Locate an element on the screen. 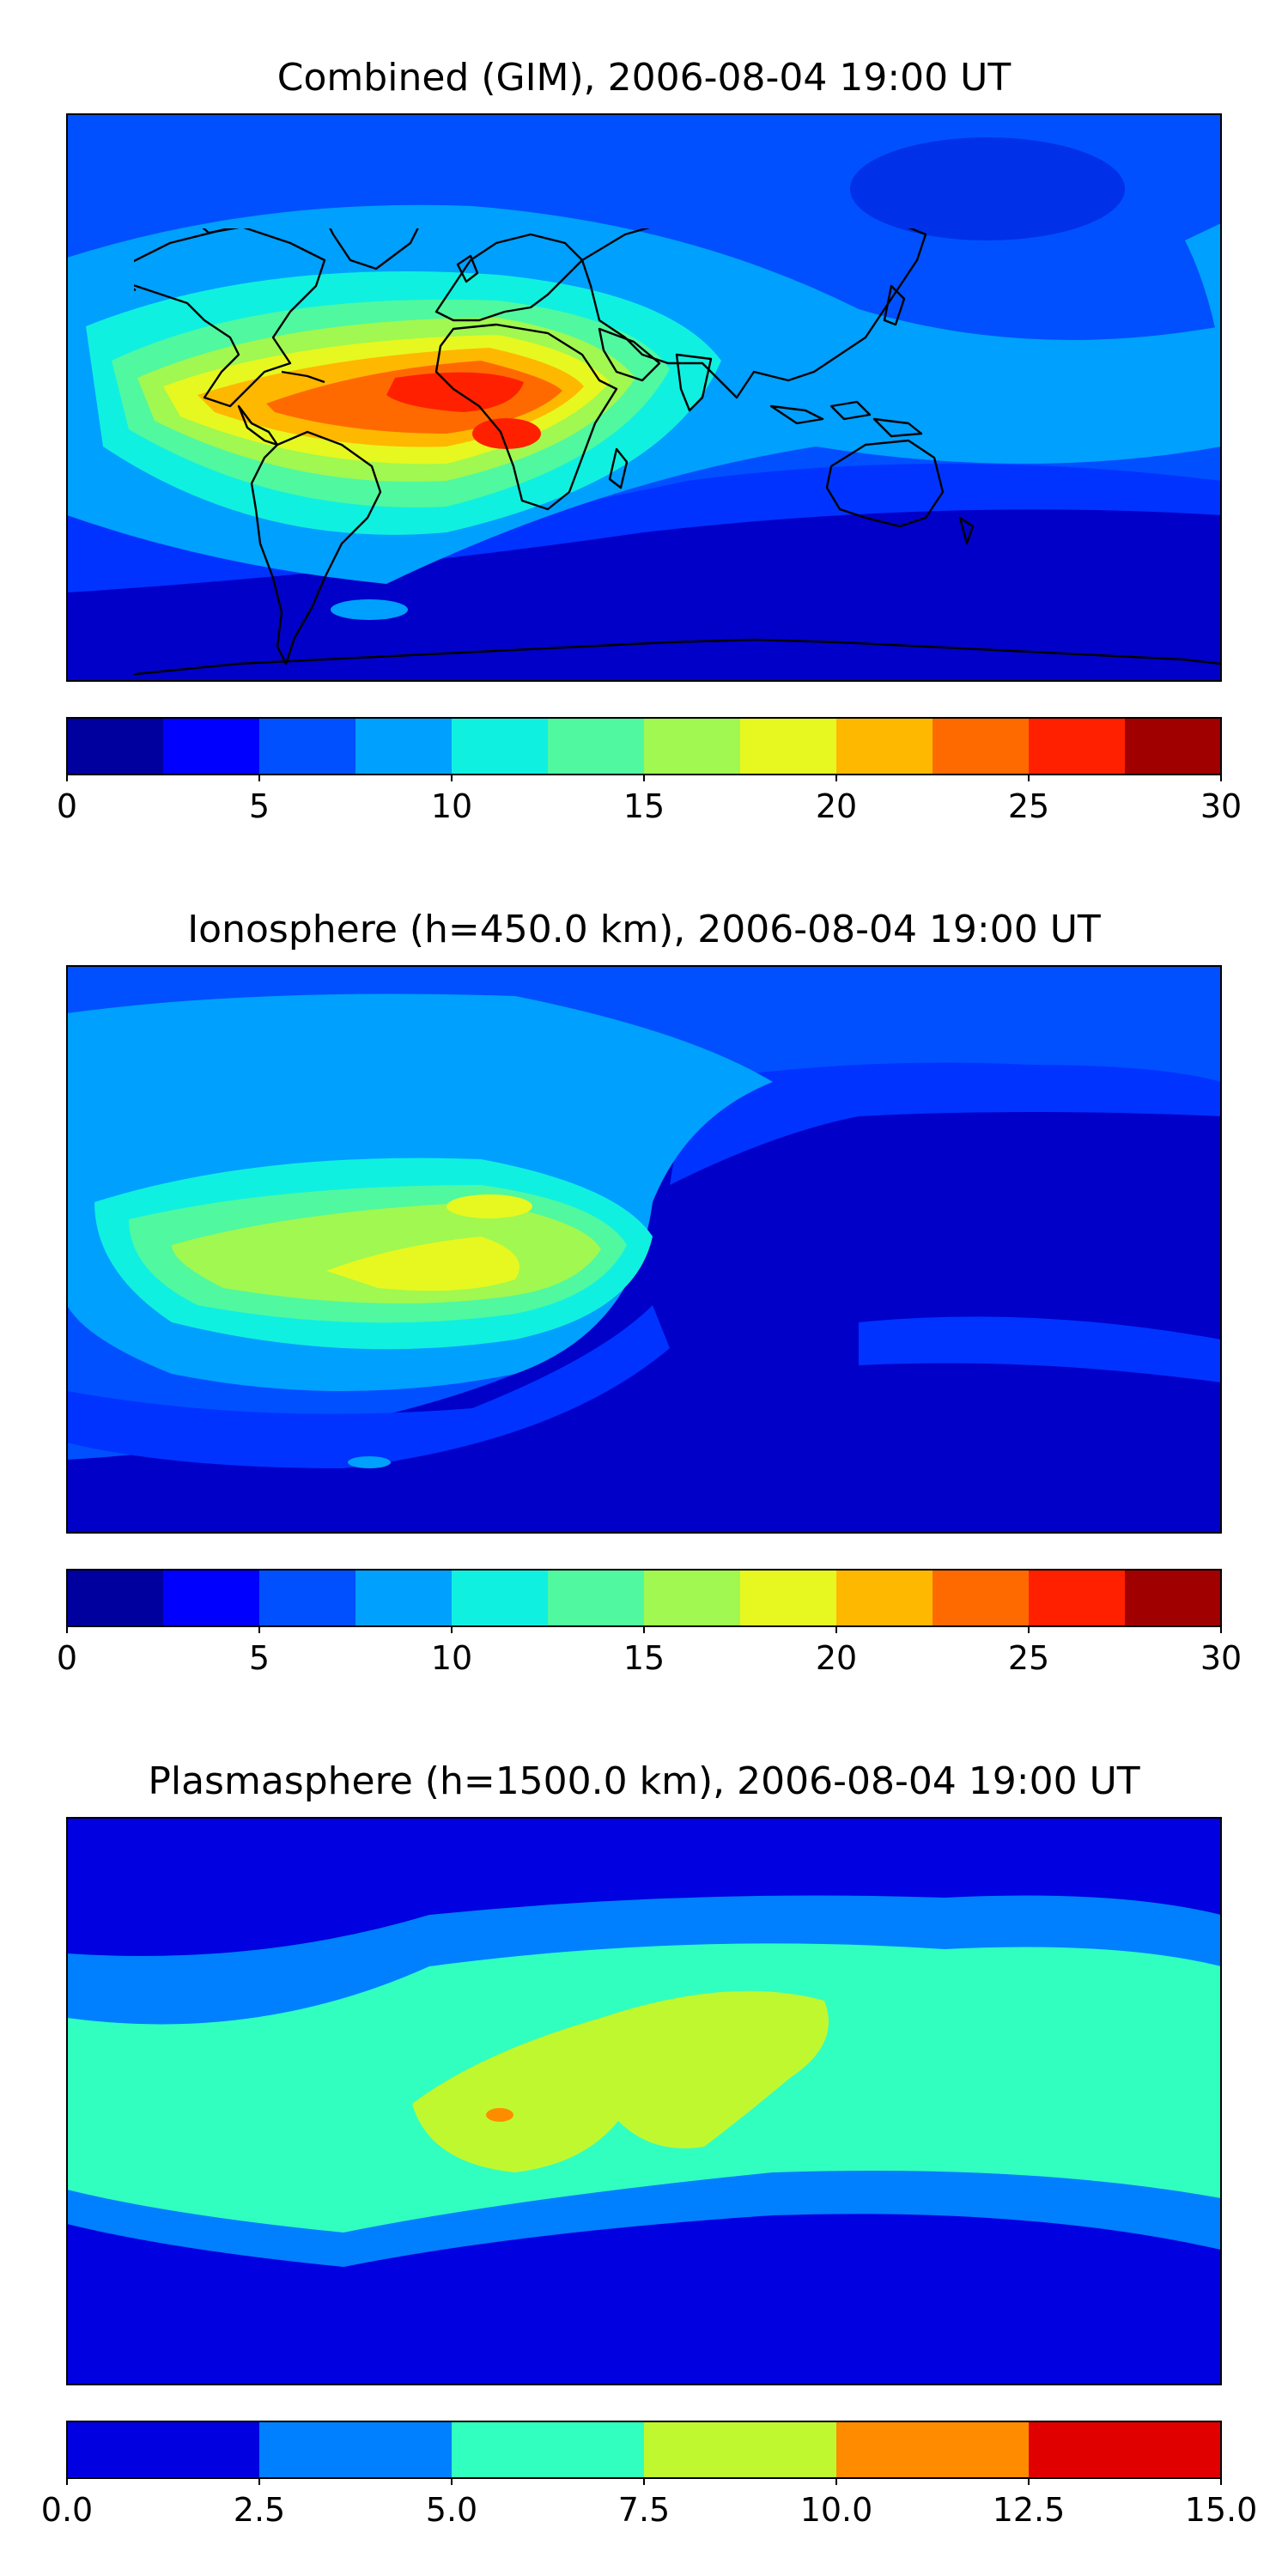  map2-blob is located at coordinates (369, 1462).